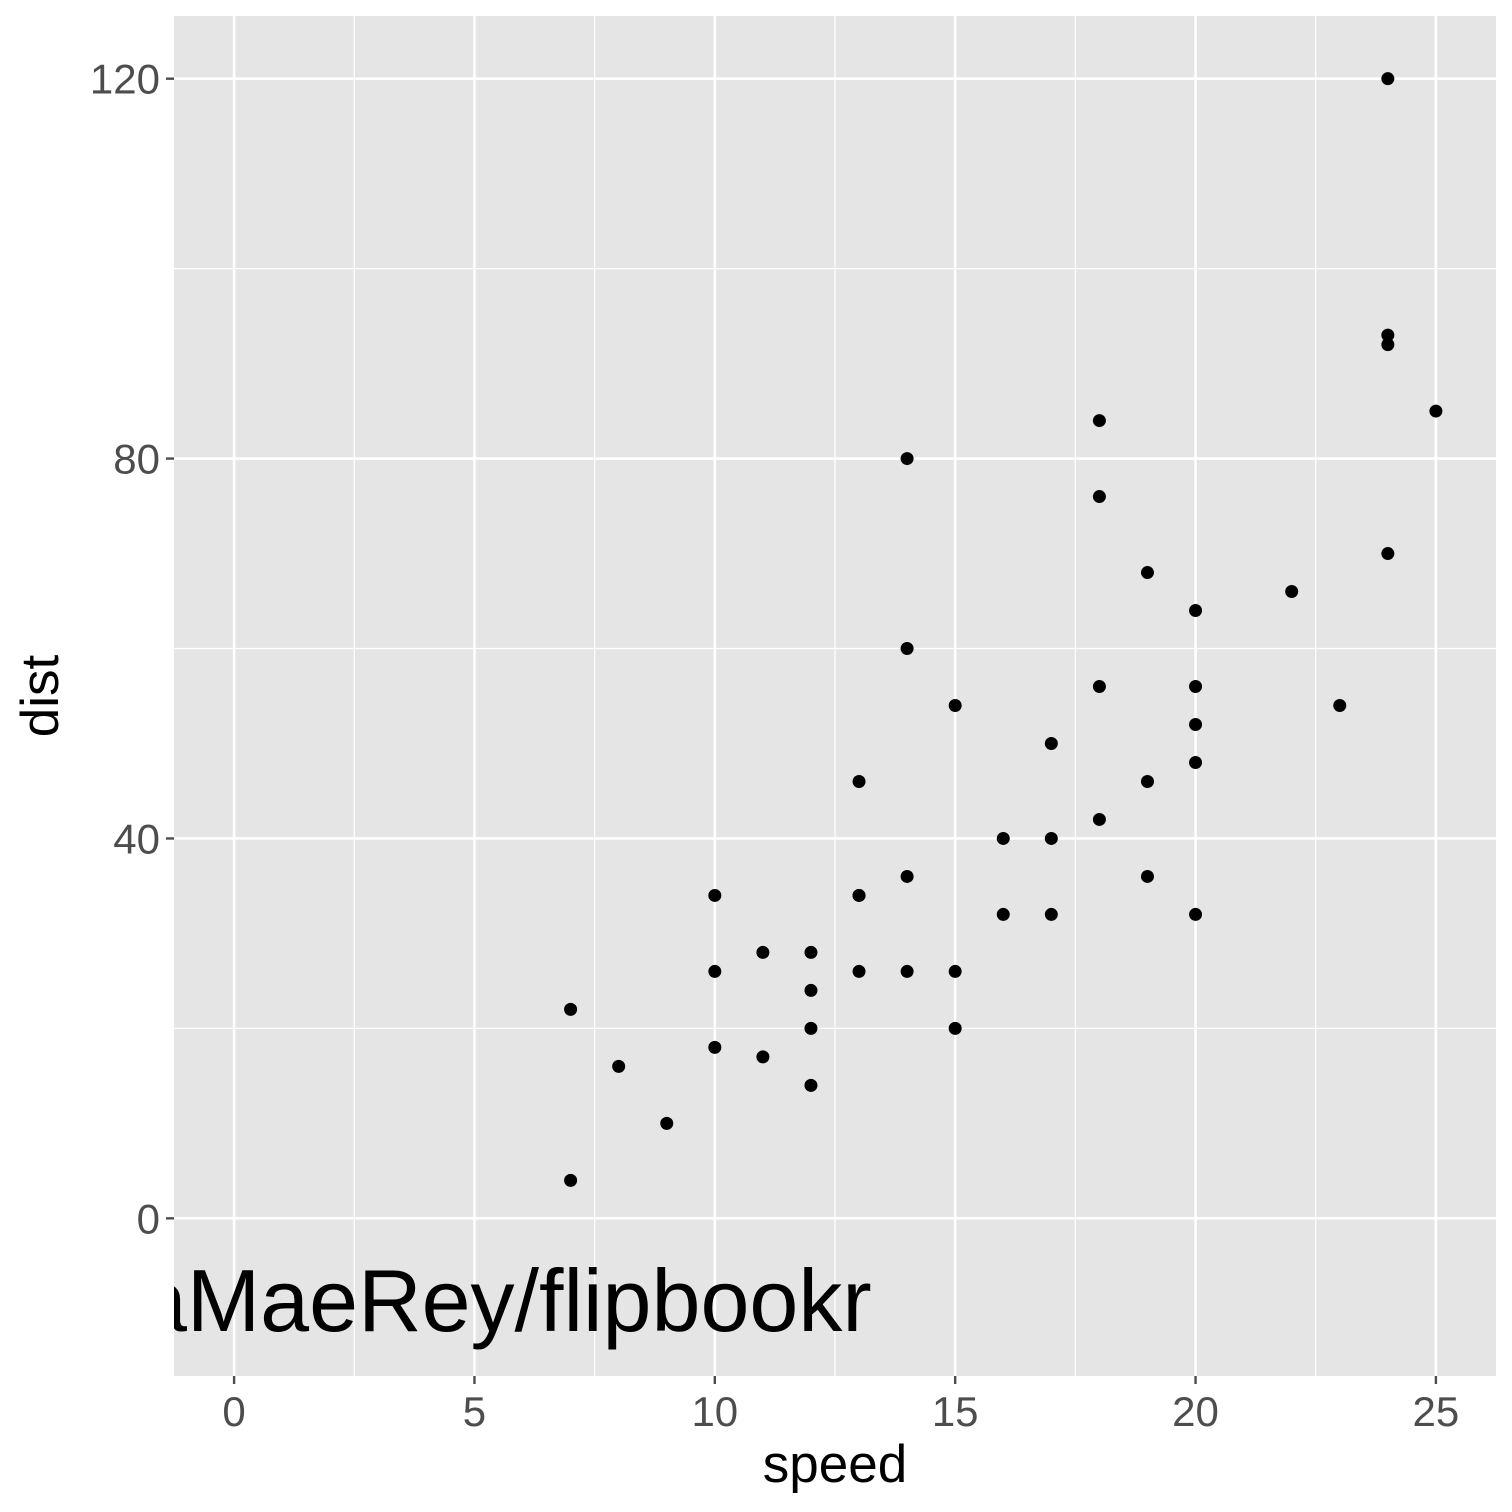 The image size is (1512, 1512). Describe the element at coordinates (1195, 1411) in the screenshot. I see `x-tick-label: 20` at that location.